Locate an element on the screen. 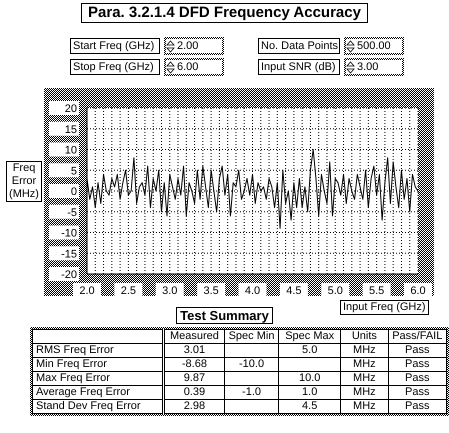  y-tick-label: 20 is located at coordinates (70, 109).